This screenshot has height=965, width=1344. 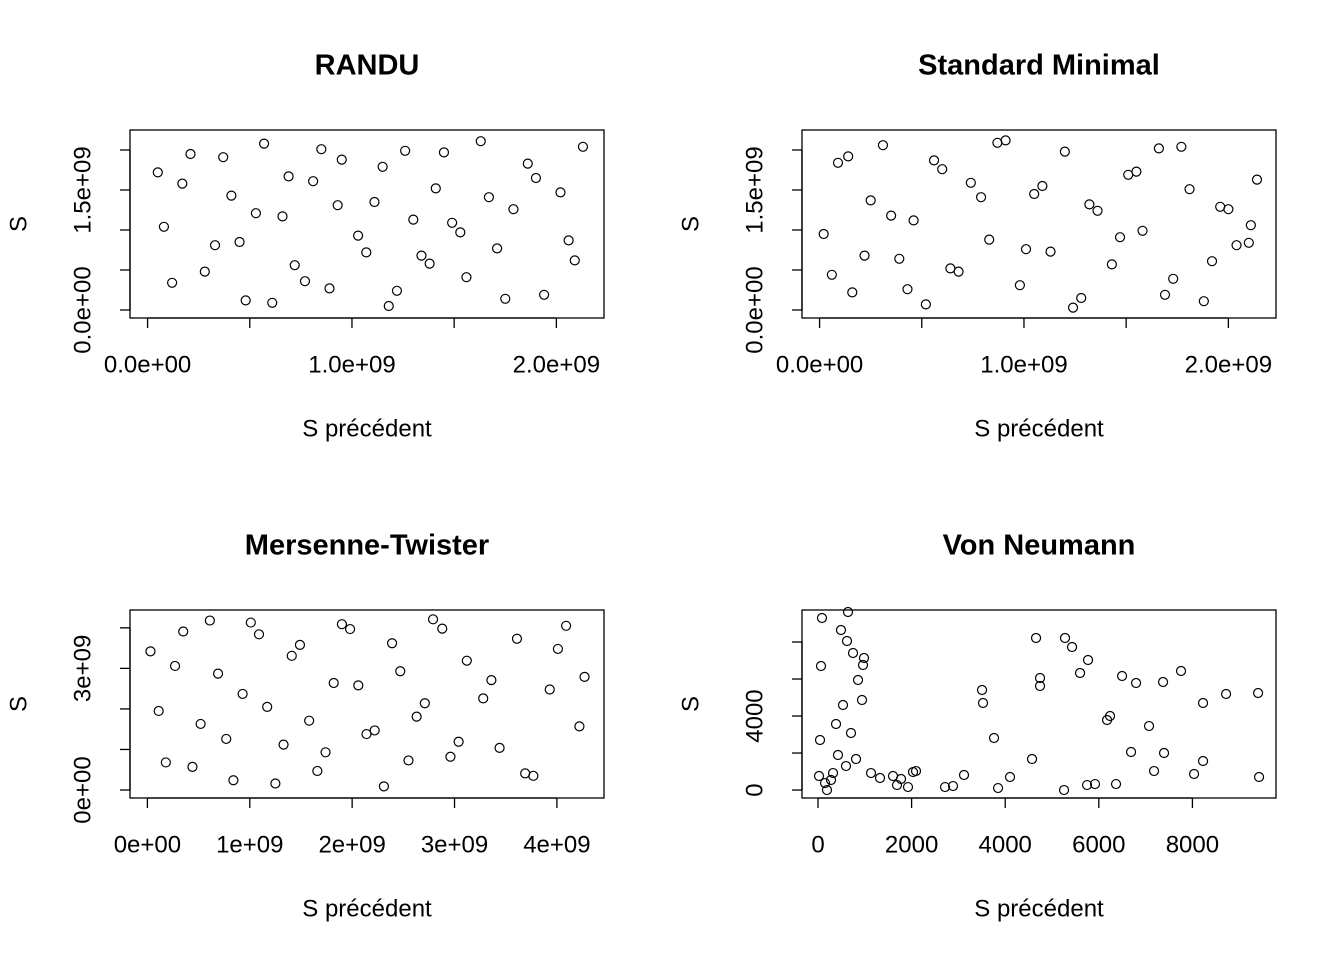 What do you see at coordinates (1023, 364) in the screenshot?
I see `x-tick-label: 1.0e+09` at bounding box center [1023, 364].